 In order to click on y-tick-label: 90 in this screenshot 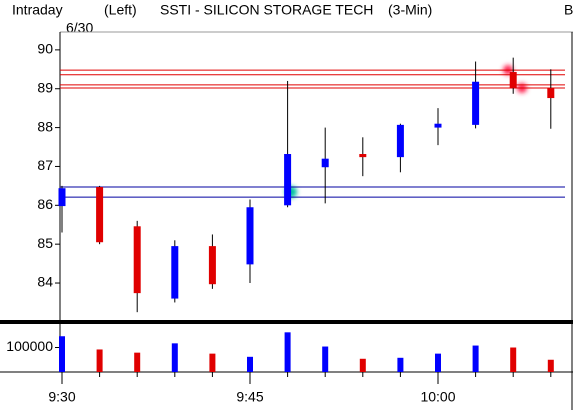, I will do `click(45, 49)`.